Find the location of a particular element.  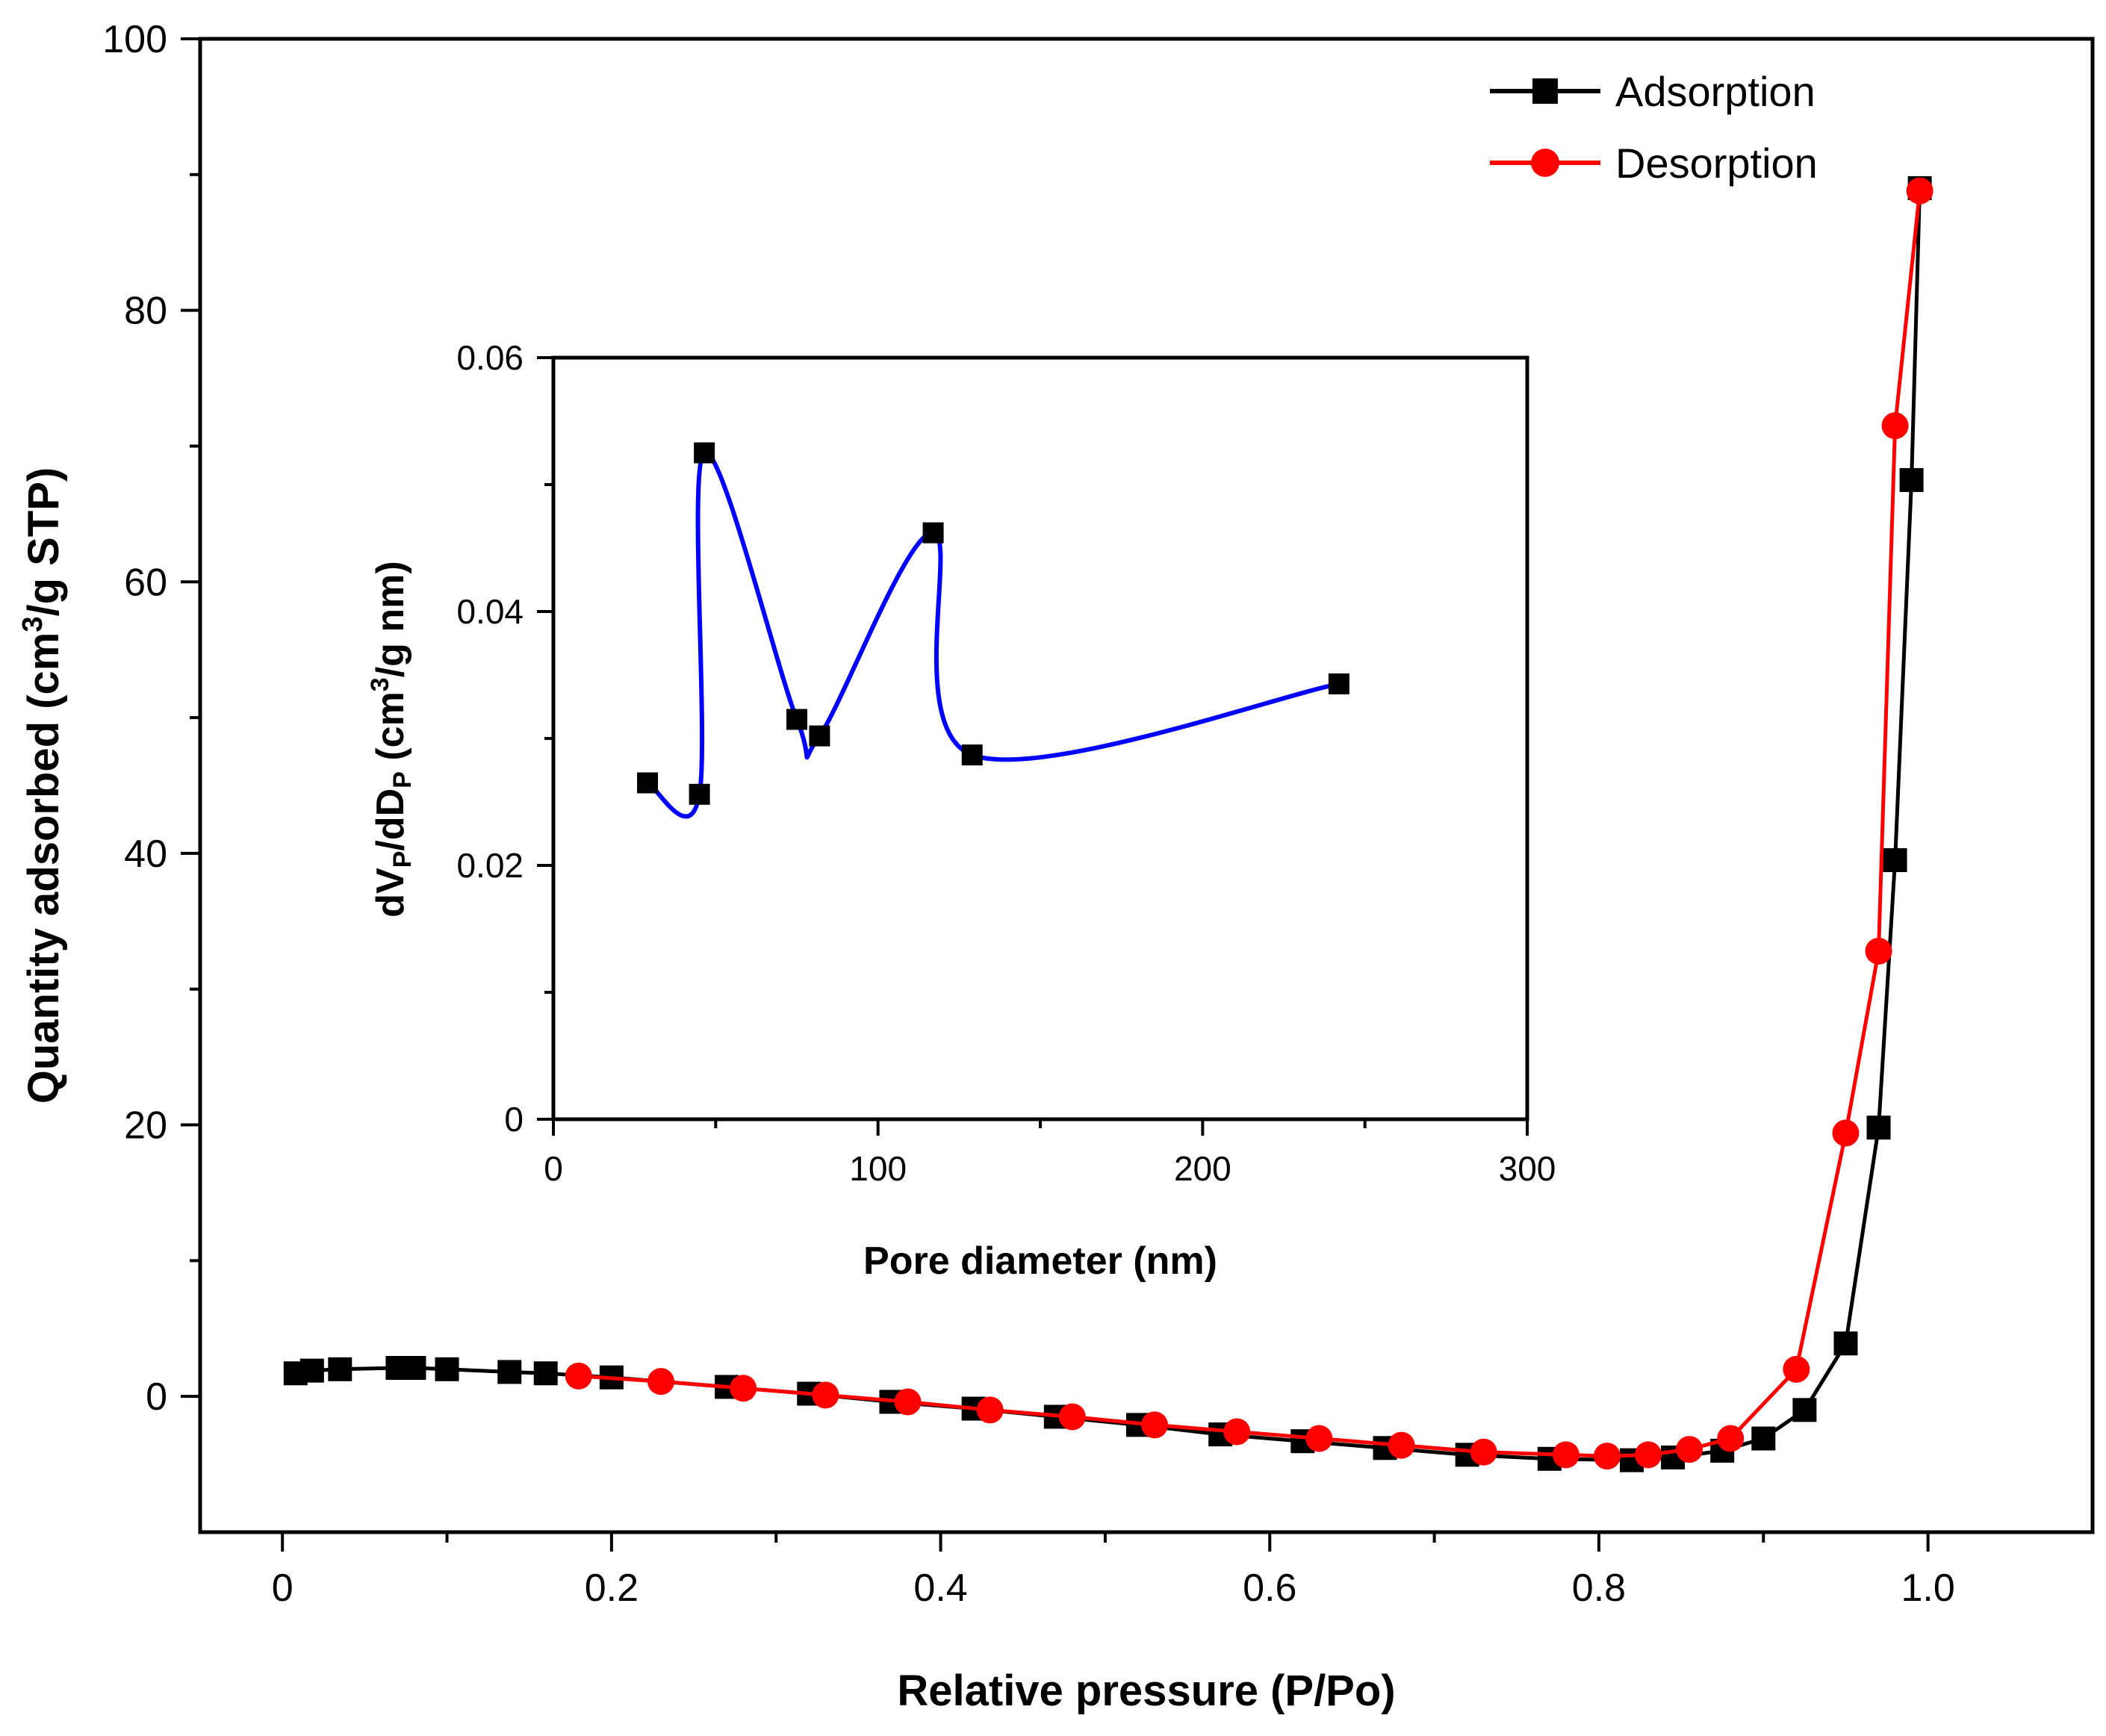

inset-x-tick-label: 0 is located at coordinates (553, 1168).